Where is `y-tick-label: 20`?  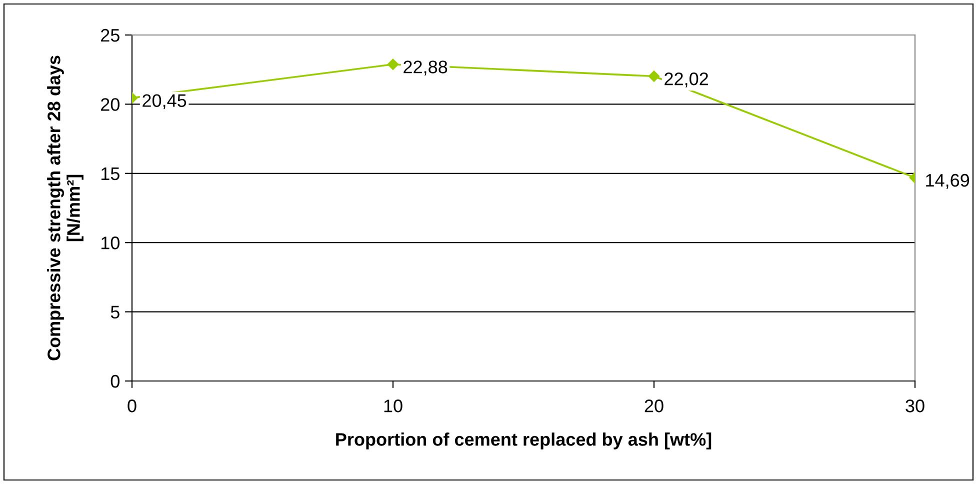
y-tick-label: 20 is located at coordinates (110, 104).